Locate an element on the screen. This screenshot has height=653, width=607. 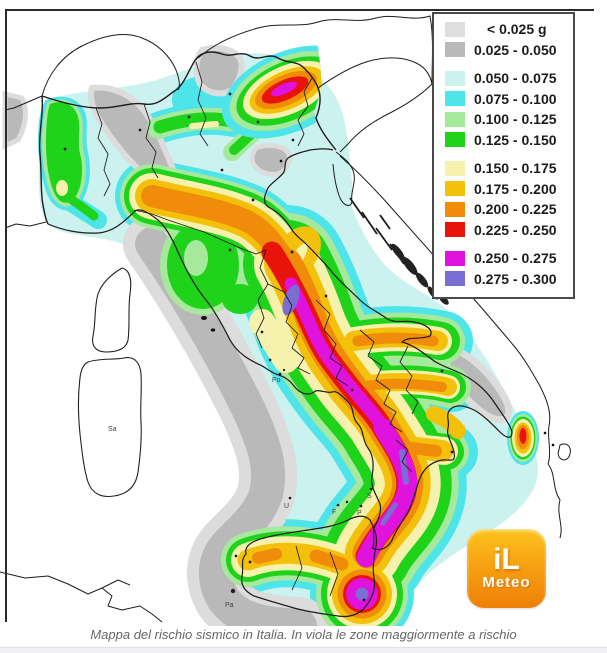
legend-row: 0.200 - 0.225 is located at coordinates (503, 209).